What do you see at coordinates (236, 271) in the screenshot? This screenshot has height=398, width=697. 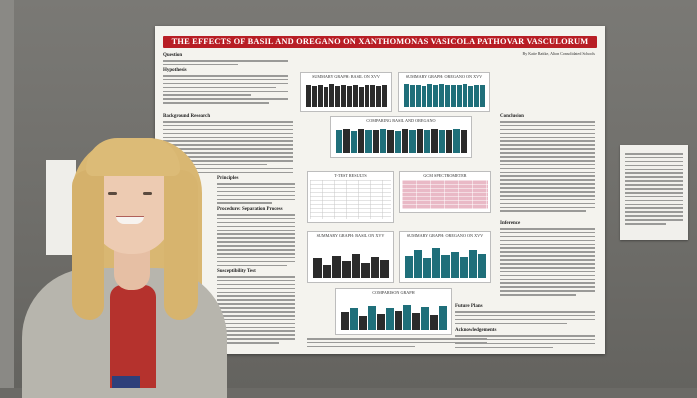 I see `section-susceptibility: Susceptibility Test` at bounding box center [236, 271].